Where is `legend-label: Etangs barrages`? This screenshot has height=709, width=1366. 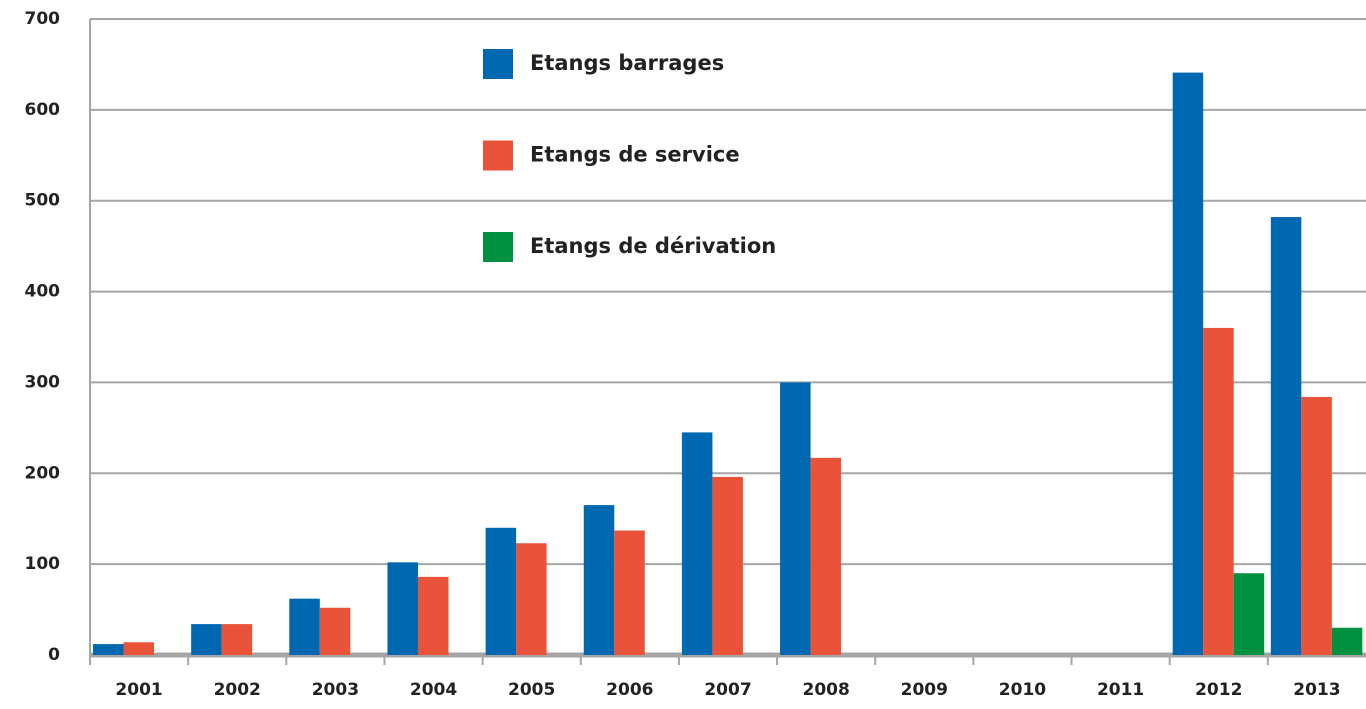 legend-label: Etangs barrages is located at coordinates (627, 63).